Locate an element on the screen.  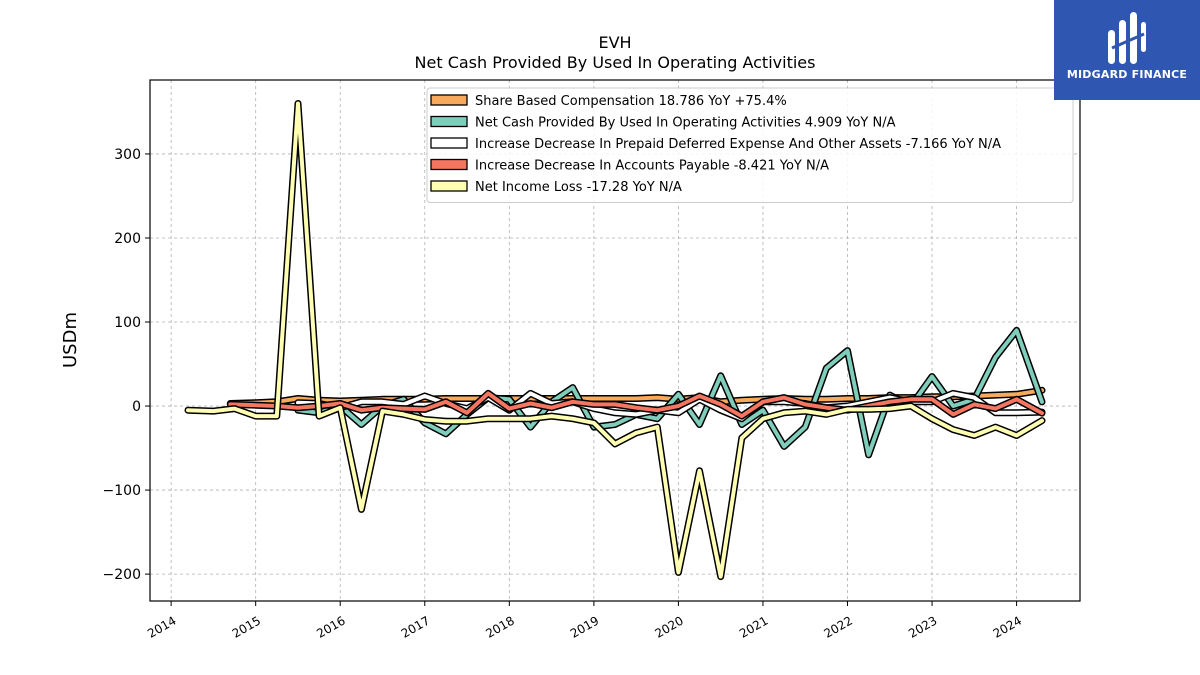
x-tick-label: 2023 is located at coordinates (922, 626).